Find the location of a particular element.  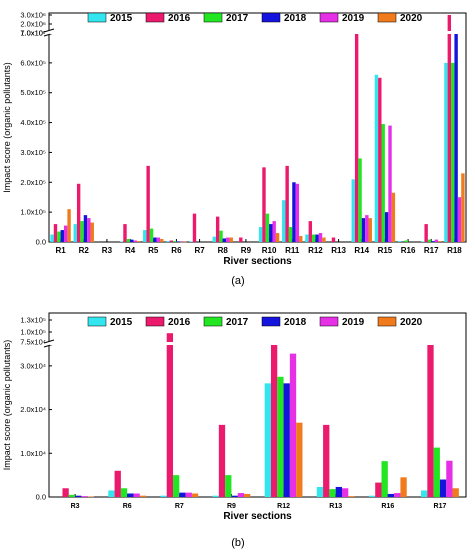

legend-swatch-2020 is located at coordinates (387, 321).